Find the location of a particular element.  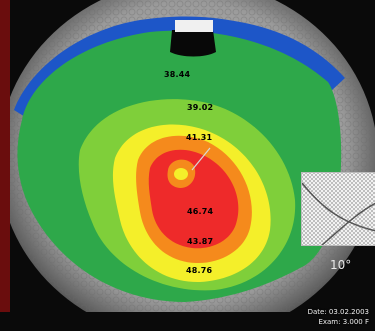

mesh-inset is located at coordinates (338, 209).